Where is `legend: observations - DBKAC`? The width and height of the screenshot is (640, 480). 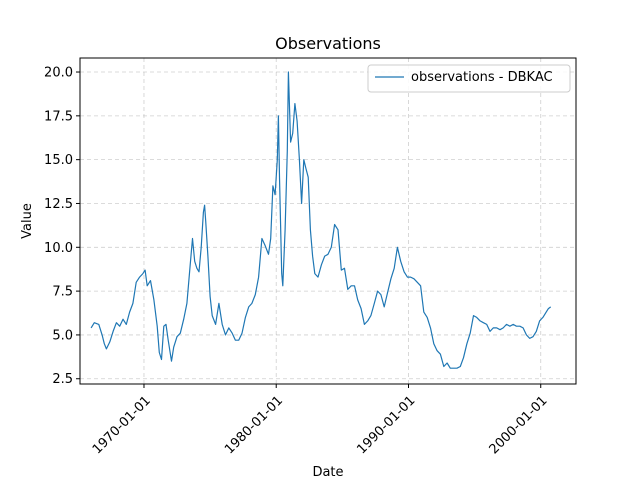
legend: observations - DBKAC is located at coordinates (469, 78).